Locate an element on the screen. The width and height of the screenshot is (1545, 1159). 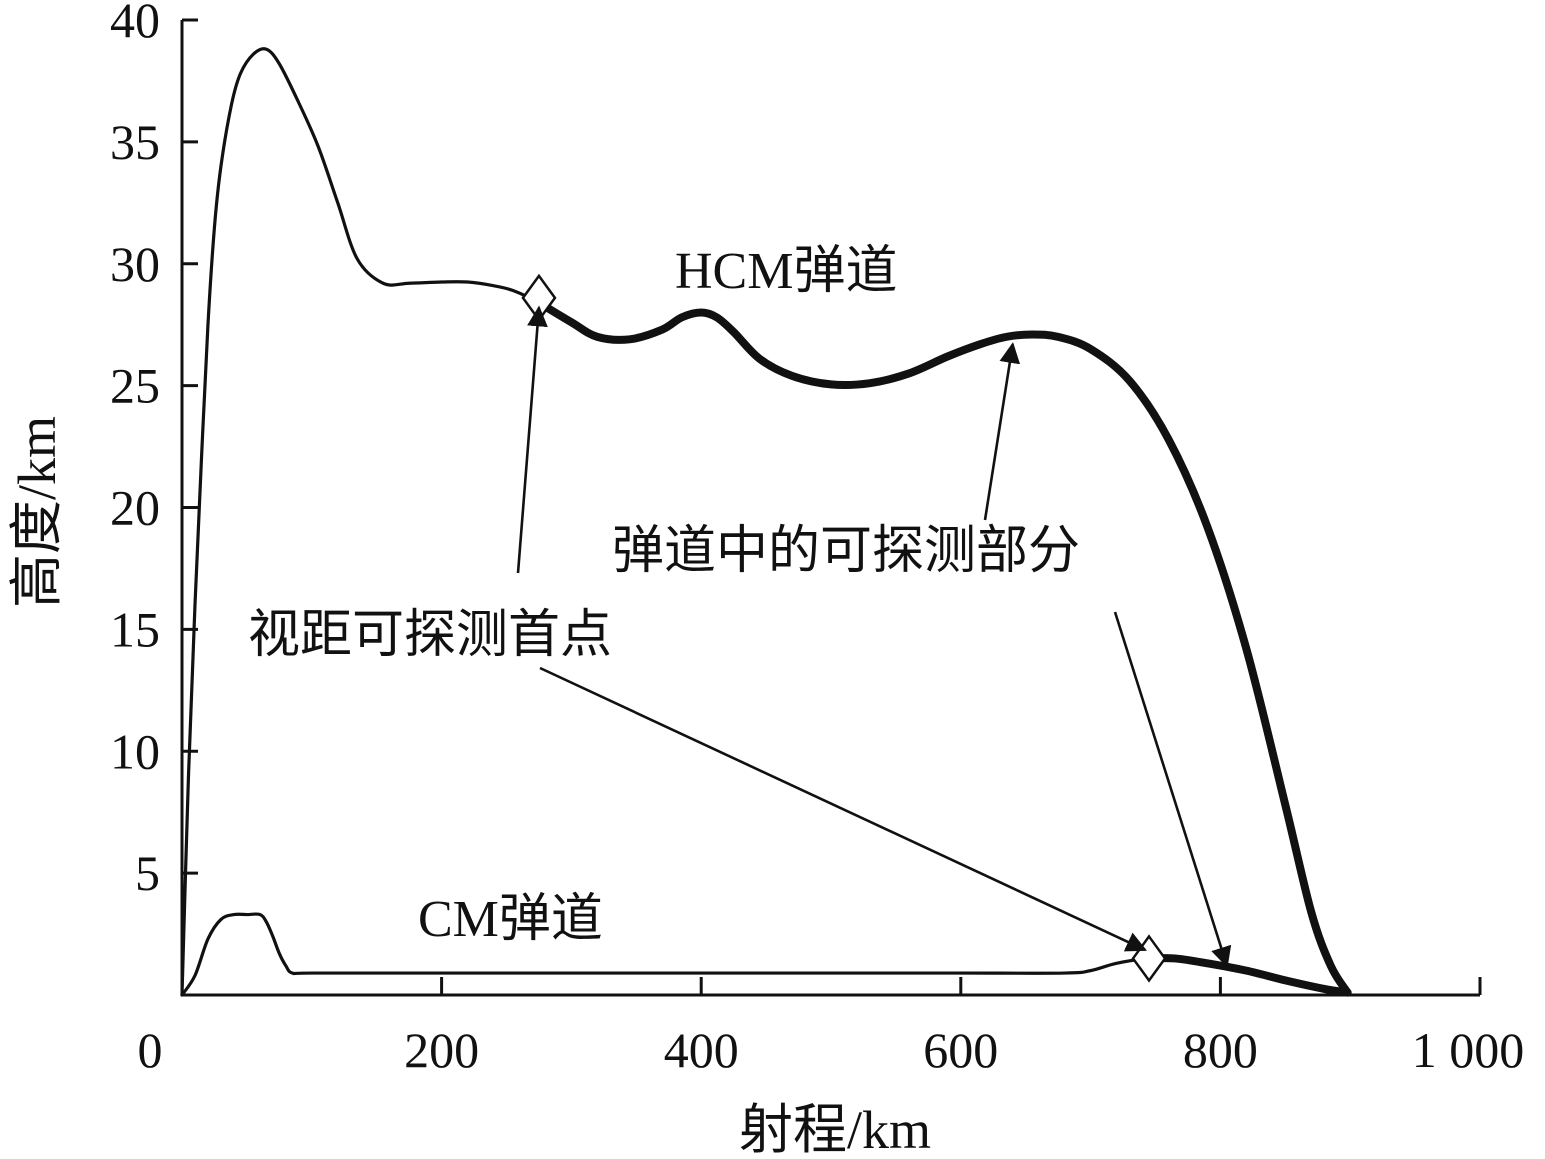
y-tick-label: 40 is located at coordinates (135, 24).